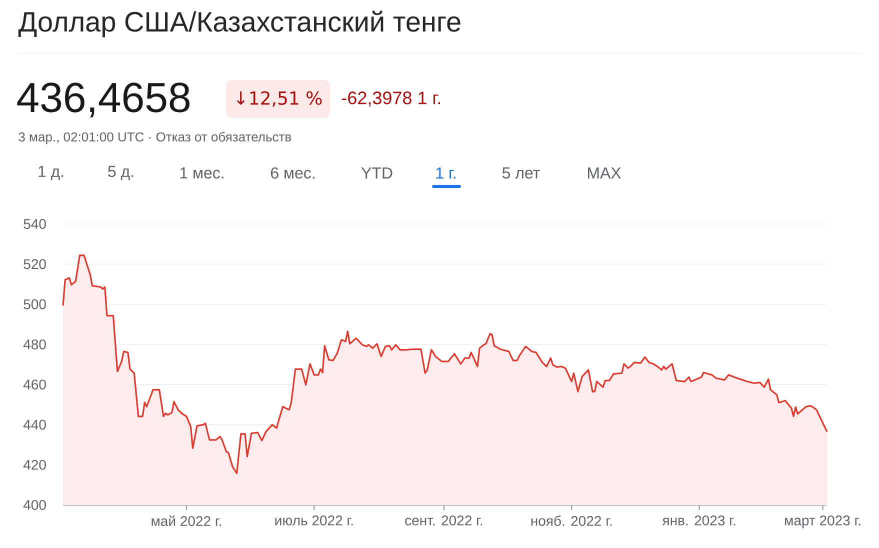  Describe the element at coordinates (521, 173) in the screenshot. I see `text: 5 лет` at that location.